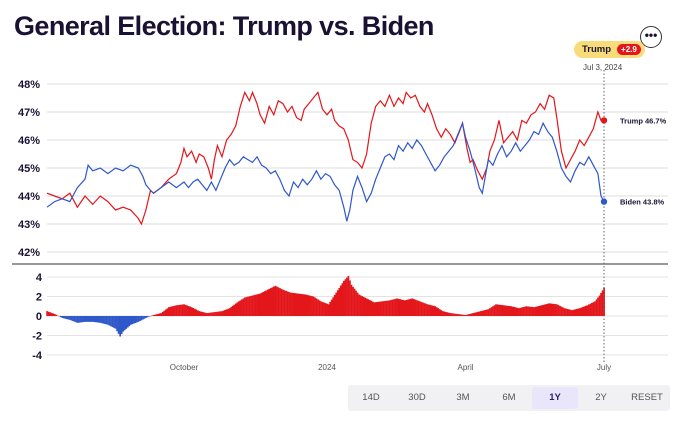 The width and height of the screenshot is (679, 422). What do you see at coordinates (601, 397) in the screenshot?
I see `range-button-2y: 2Y` at bounding box center [601, 397].